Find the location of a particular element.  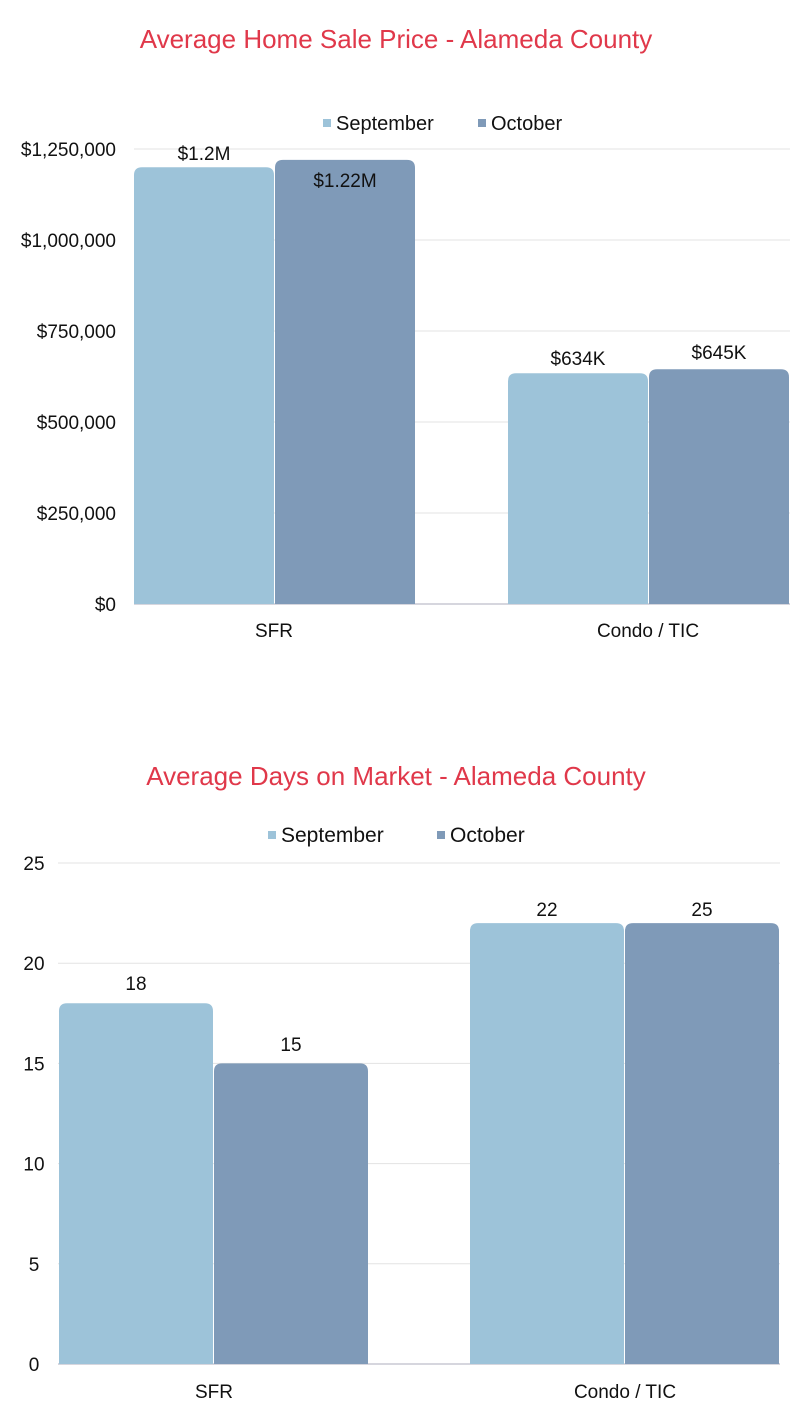

y-tick-label: $500,000 is located at coordinates (76, 423).